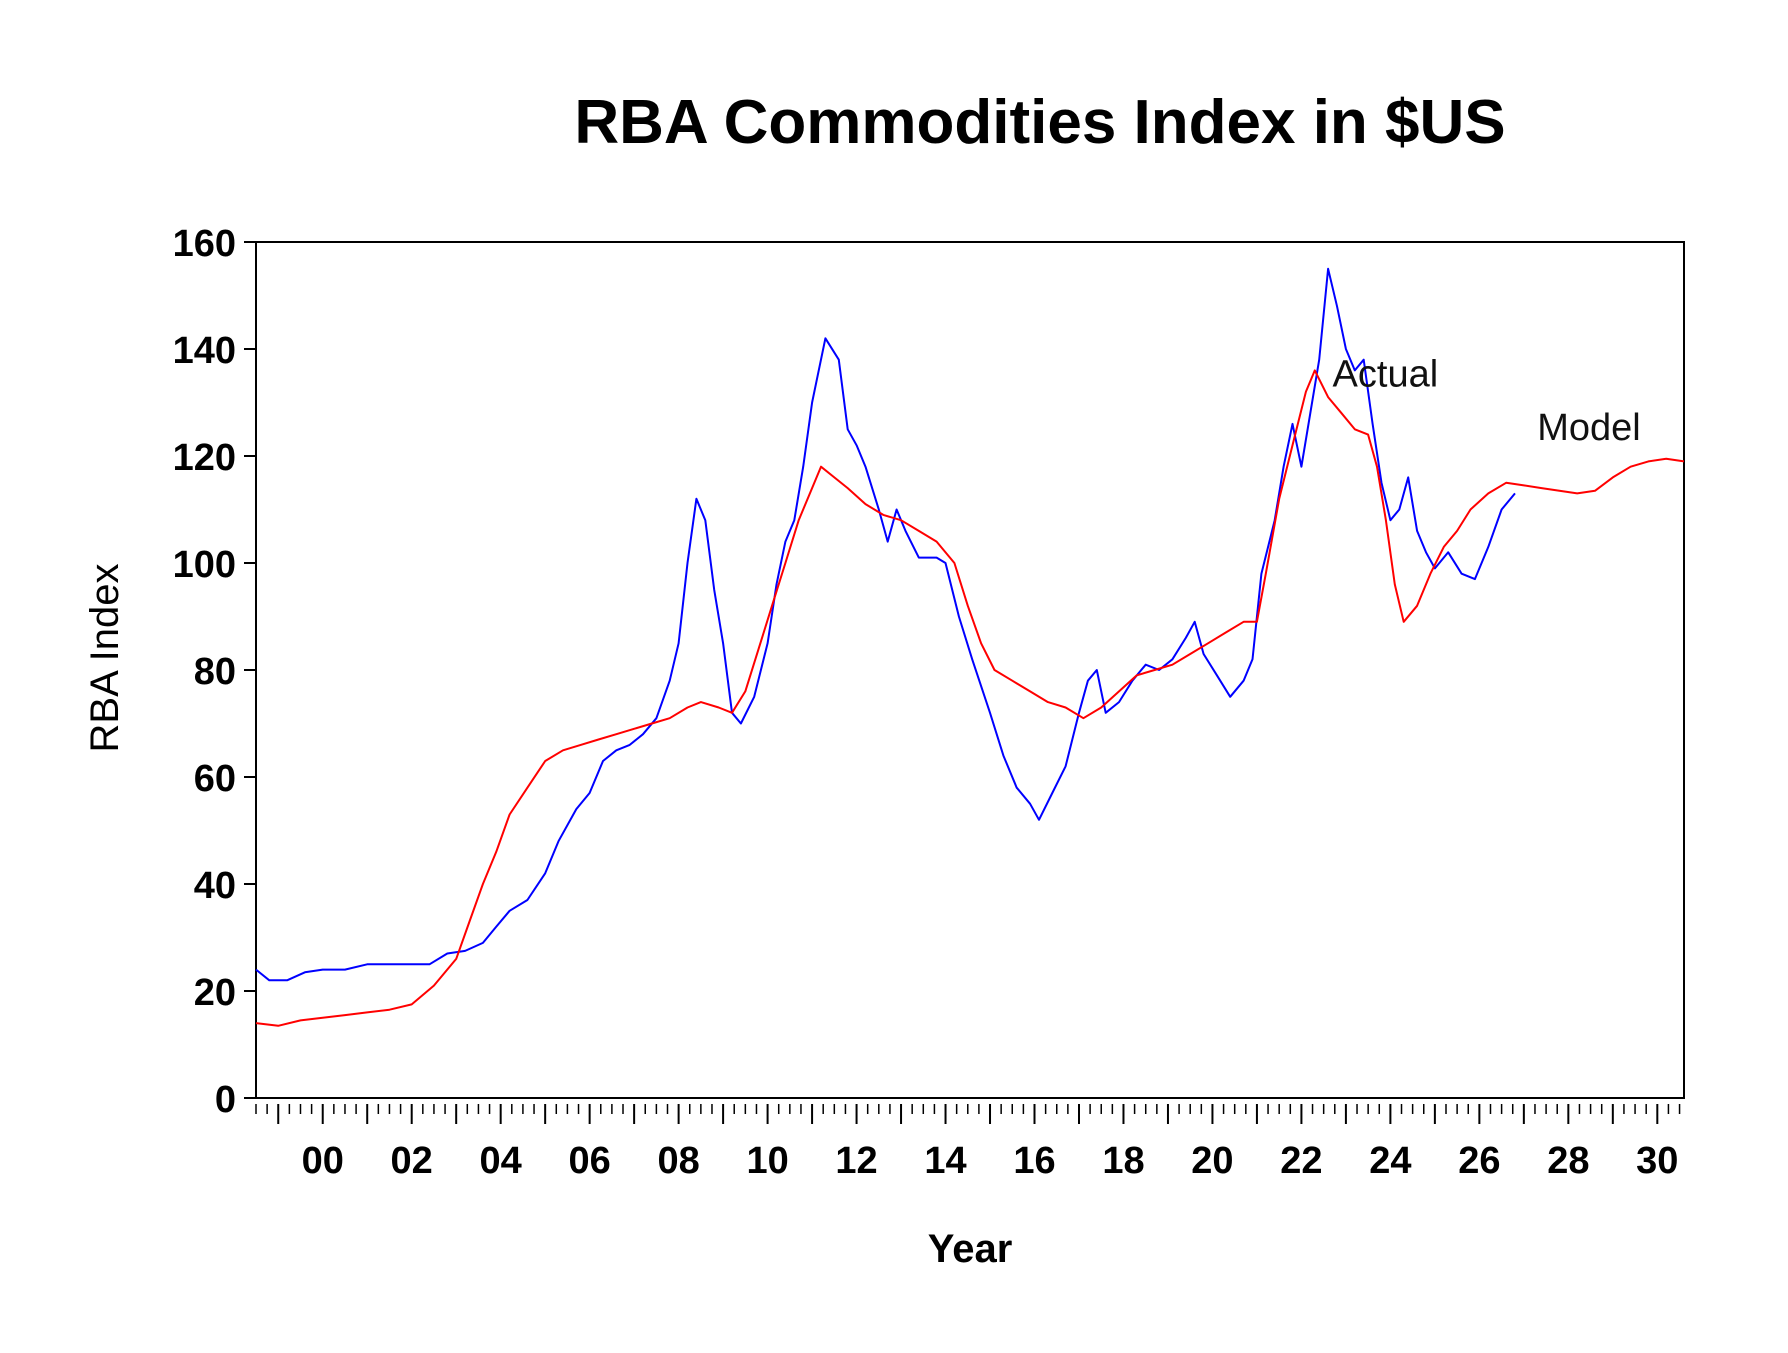 The image size is (1788, 1353). Describe the element at coordinates (1039, 122) in the screenshot. I see `chart-title: RBA Commodities Index in $US` at that location.